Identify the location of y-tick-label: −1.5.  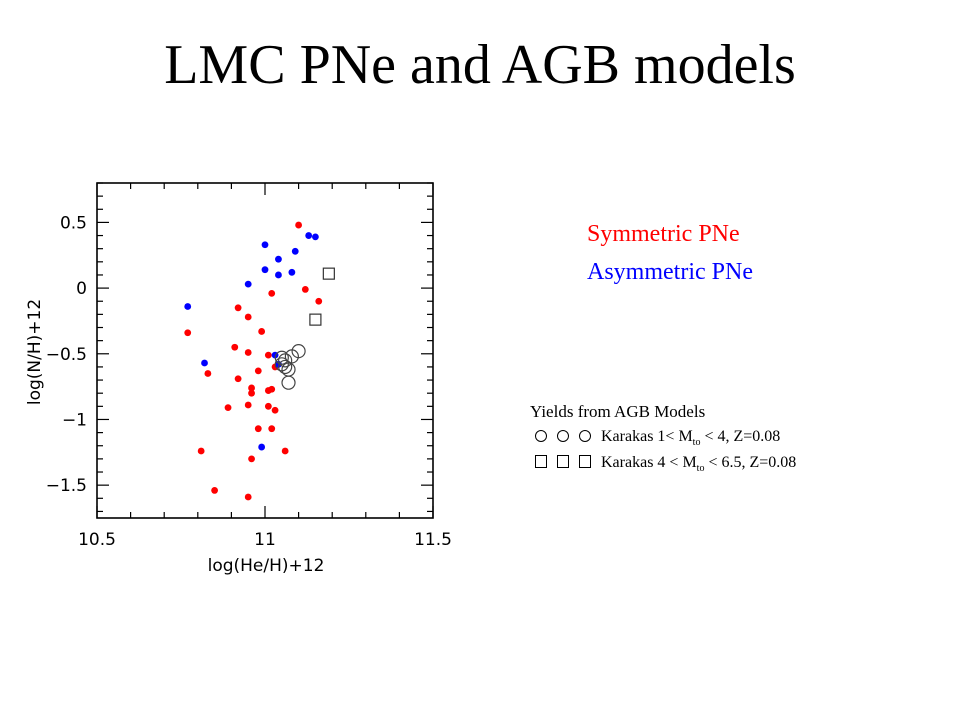
(66, 486).